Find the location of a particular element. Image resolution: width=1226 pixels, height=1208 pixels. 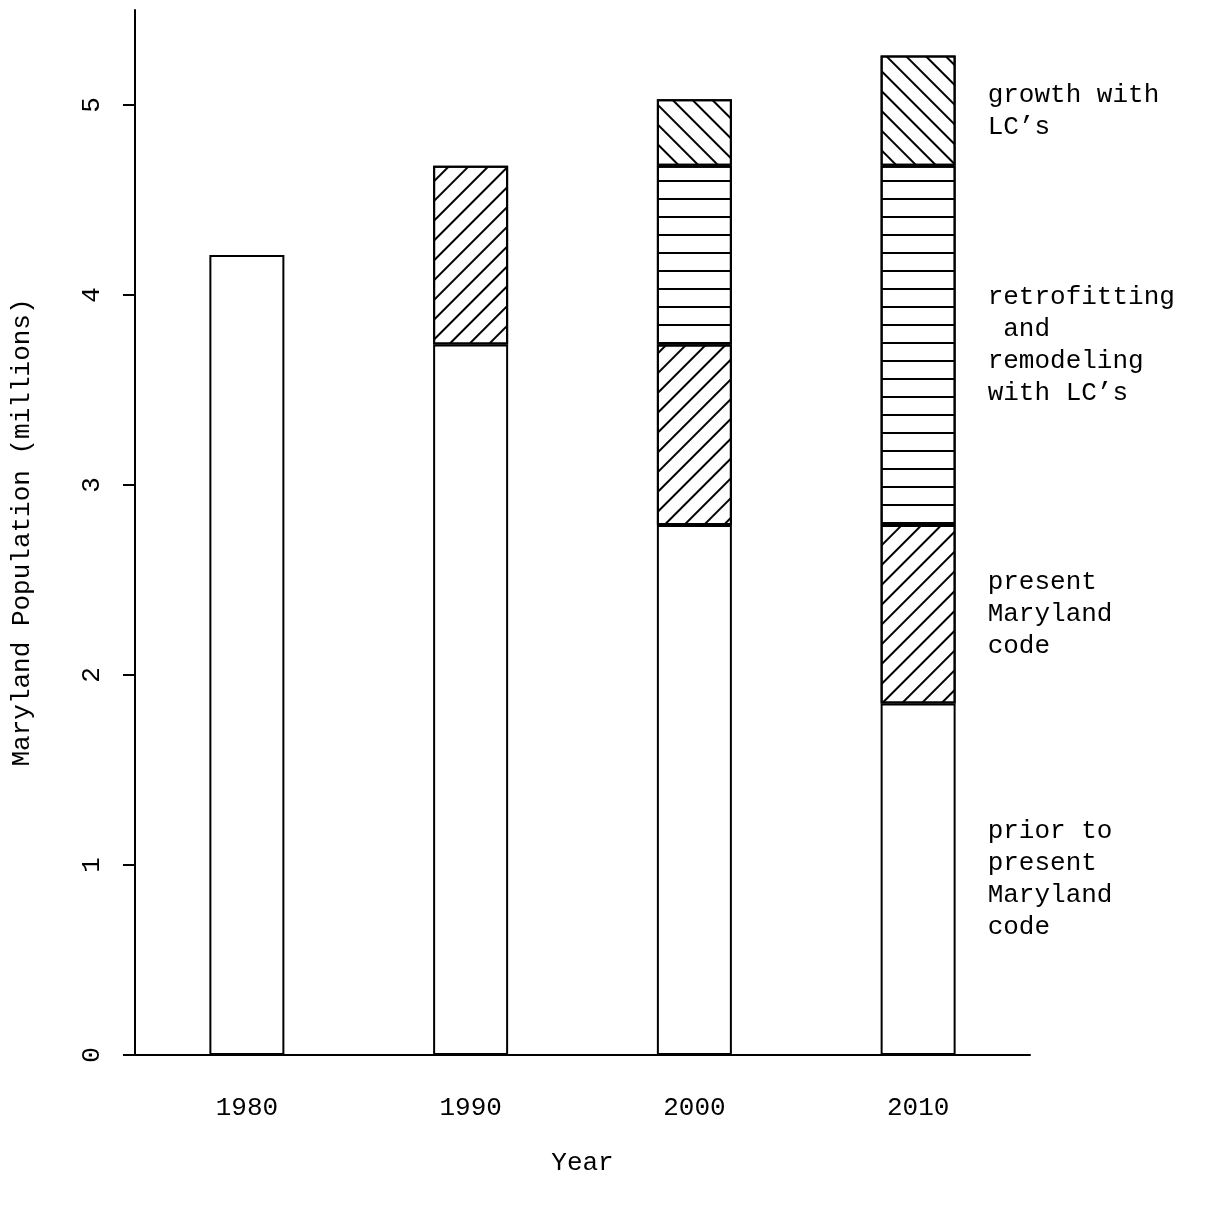

y-axis-title: Maryland Population (millions) is located at coordinates (22, 532).